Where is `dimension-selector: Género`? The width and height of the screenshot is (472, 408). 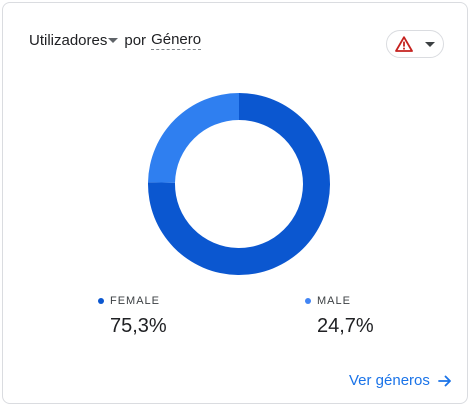 dimension-selector: Género is located at coordinates (176, 40).